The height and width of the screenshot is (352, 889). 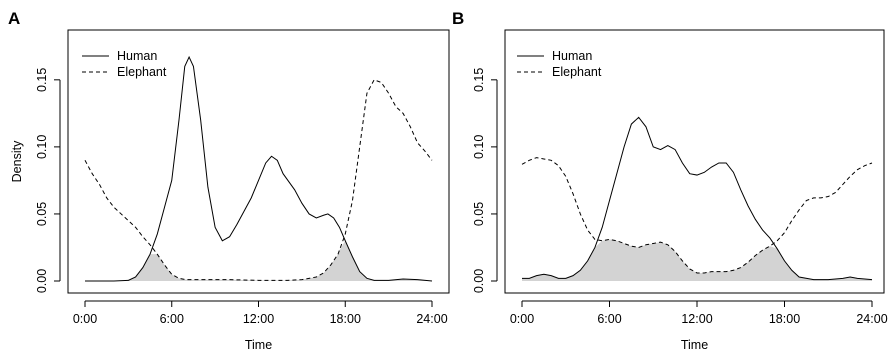 What do you see at coordinates (17, 161) in the screenshot?
I see `y-axis-title: Density` at bounding box center [17, 161].